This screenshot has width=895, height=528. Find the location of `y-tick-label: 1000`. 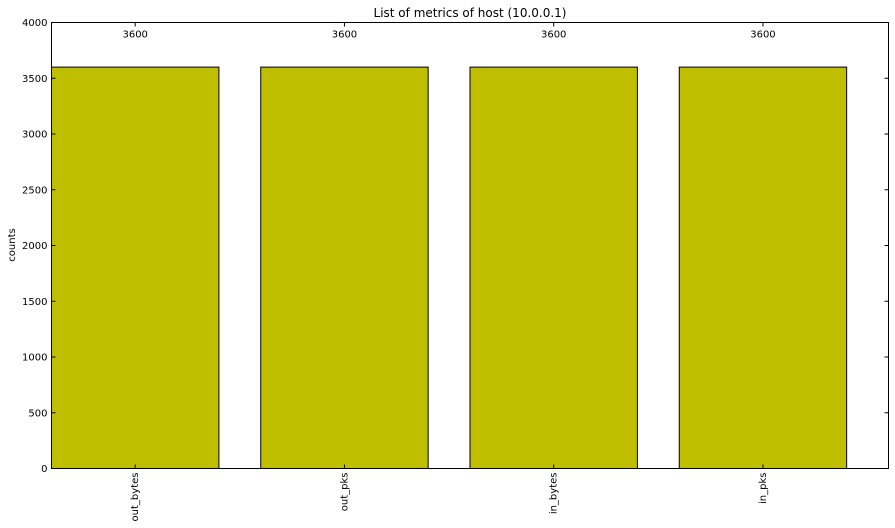

y-tick-label: 1000 is located at coordinates (34, 358).